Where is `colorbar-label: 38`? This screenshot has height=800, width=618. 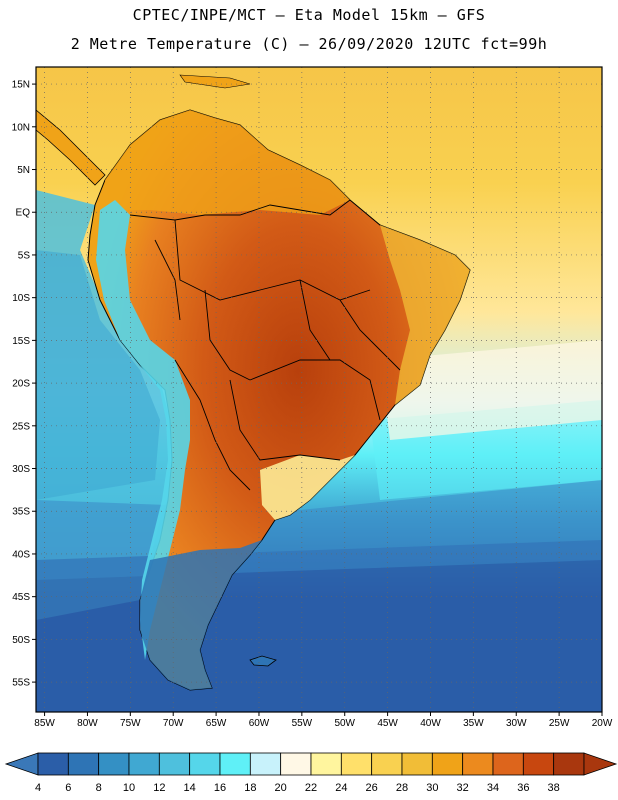
colorbar-label: 38 is located at coordinates (554, 788).